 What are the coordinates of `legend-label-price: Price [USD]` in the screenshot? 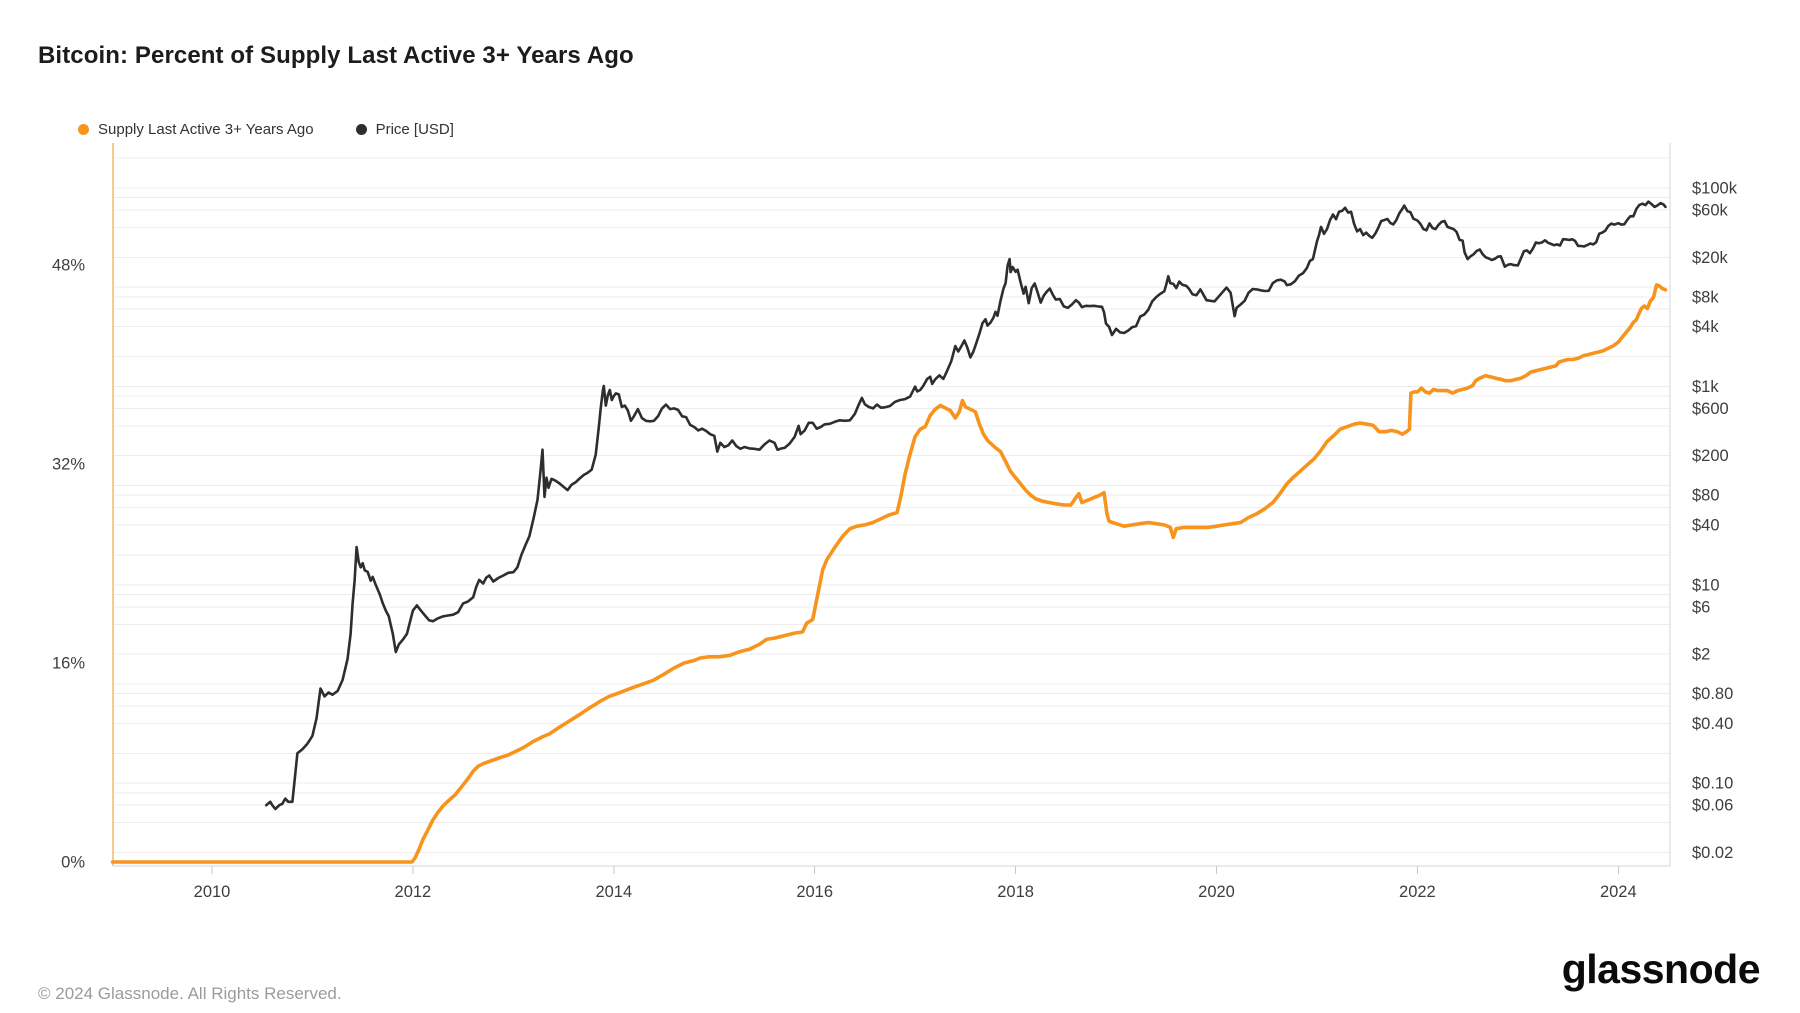 It's located at (414, 129).